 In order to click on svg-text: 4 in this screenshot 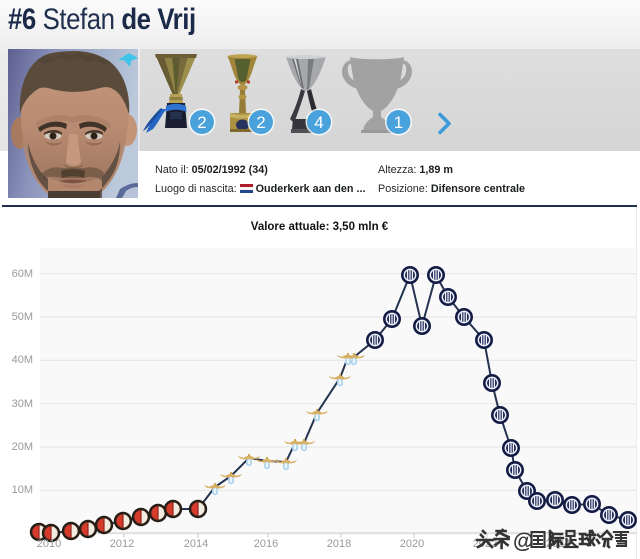, I will do `click(318, 122)`.